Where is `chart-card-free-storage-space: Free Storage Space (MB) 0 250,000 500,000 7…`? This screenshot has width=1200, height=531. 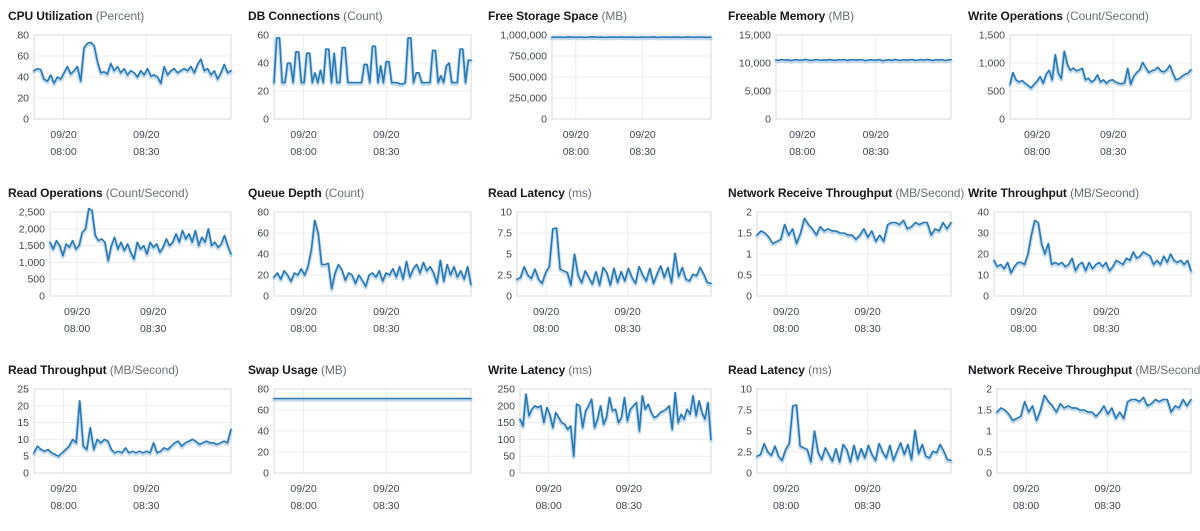 chart-card-free-storage-space: Free Storage Space (MB) 0 250,000 500,000 7… is located at coordinates (600, 88).